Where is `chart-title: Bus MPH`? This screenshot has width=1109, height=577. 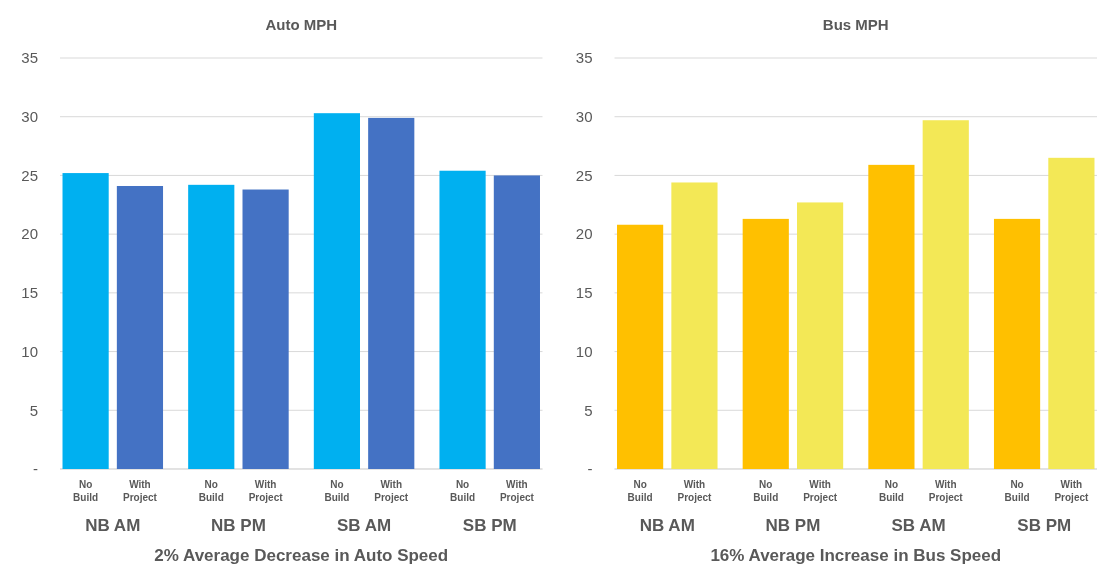 chart-title: Bus MPH is located at coordinates (855, 24).